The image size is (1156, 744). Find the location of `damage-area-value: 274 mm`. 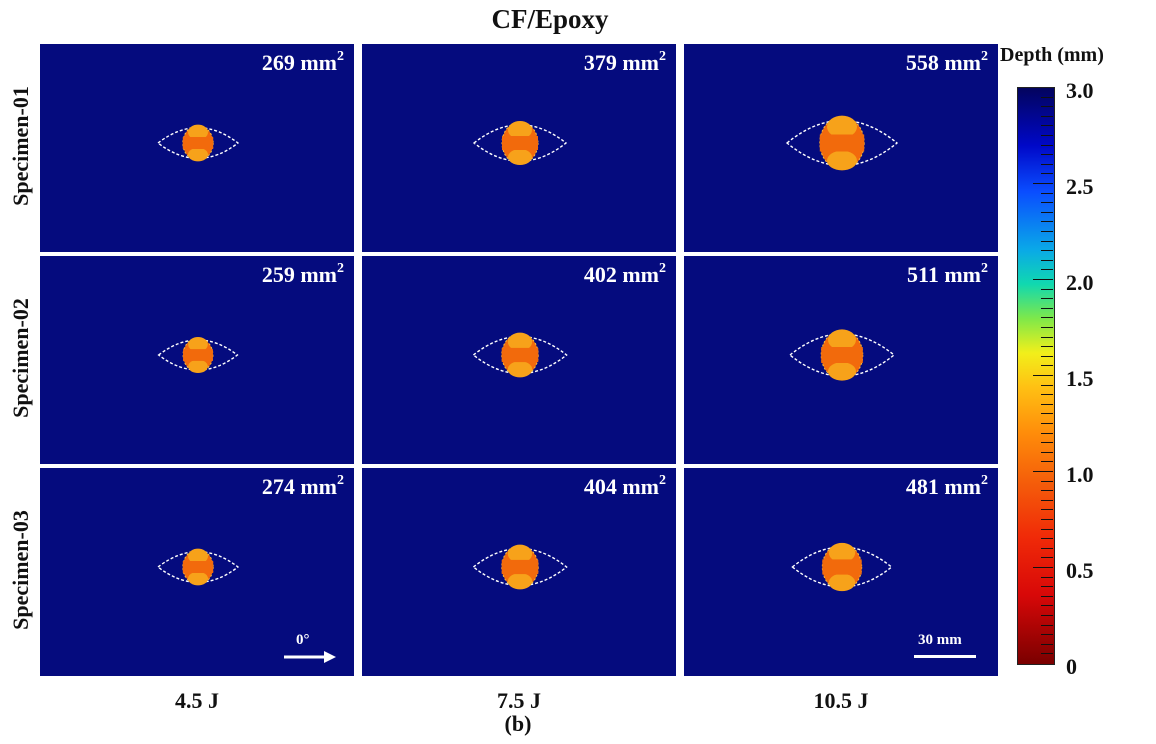

damage-area-value: 274 mm is located at coordinates (299, 486).